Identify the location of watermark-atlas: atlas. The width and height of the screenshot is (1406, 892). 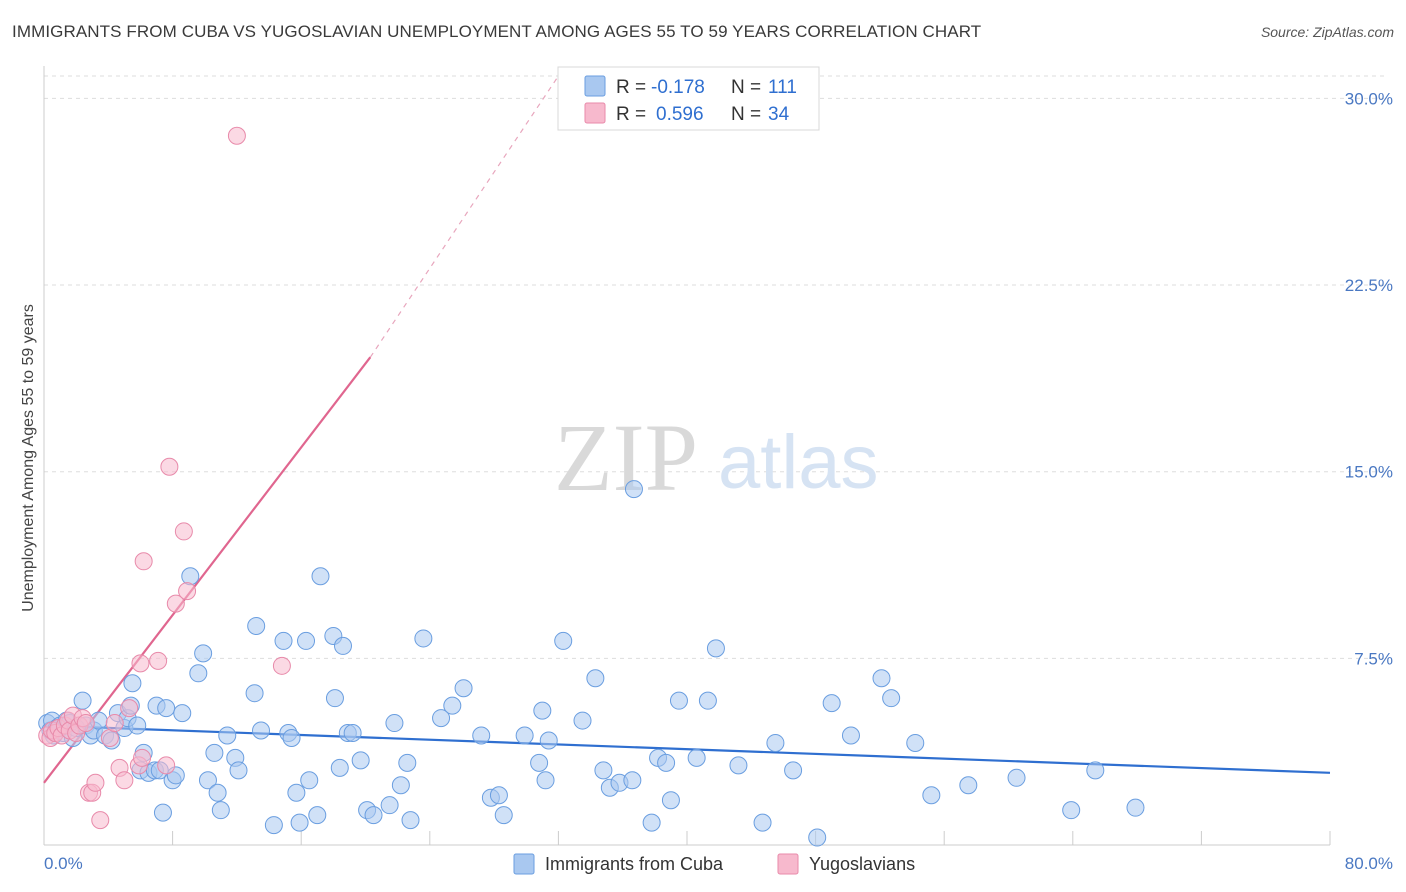
(798, 462).